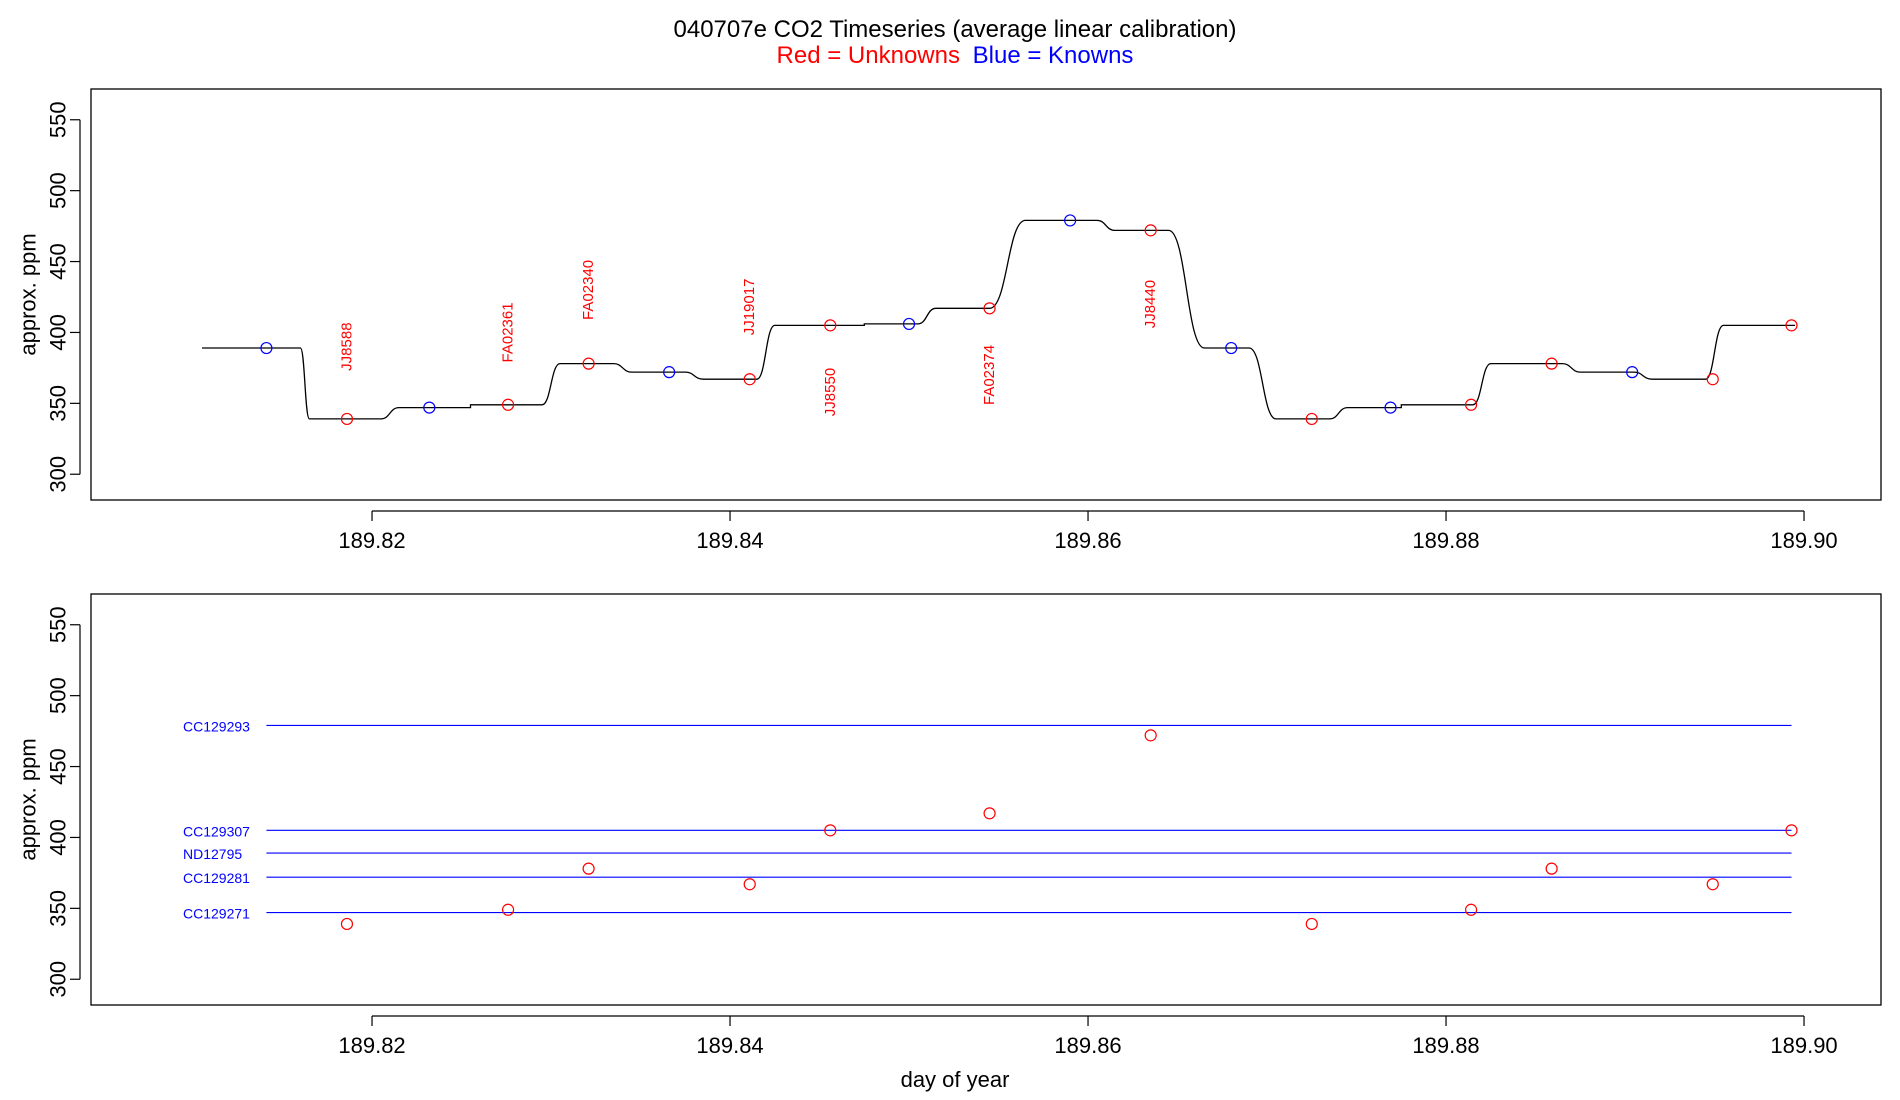  What do you see at coordinates (729, 540) in the screenshot?
I see `x-tick-label-top: 189.84` at bounding box center [729, 540].